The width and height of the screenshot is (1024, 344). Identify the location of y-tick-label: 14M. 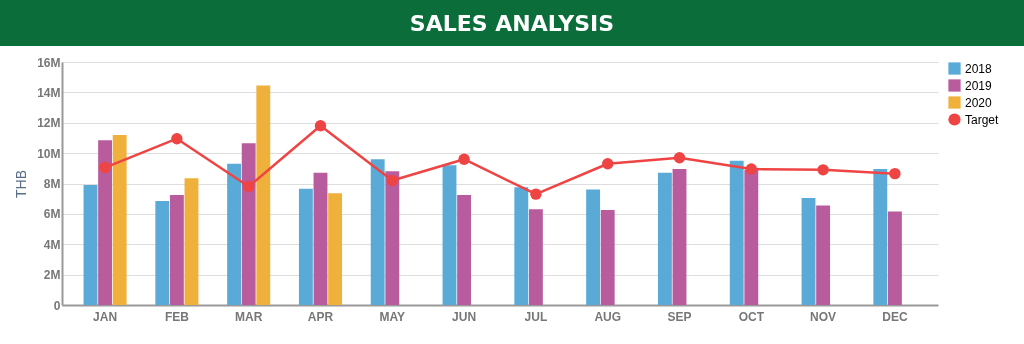
(49, 92).